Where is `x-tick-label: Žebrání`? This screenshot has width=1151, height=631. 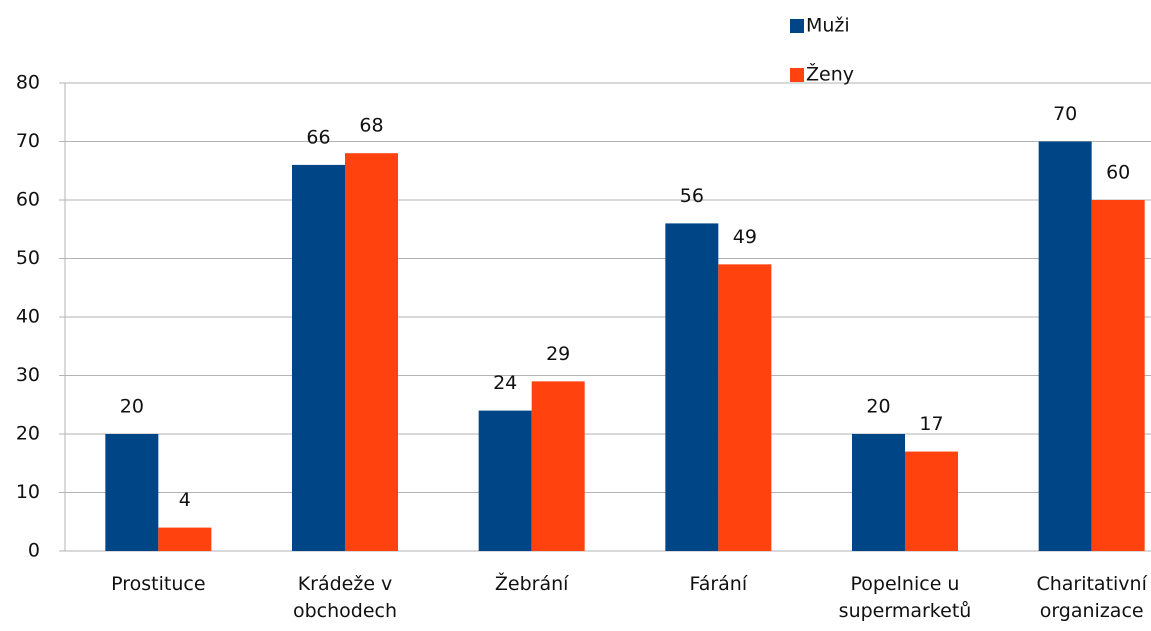 x-tick-label: Žebrání is located at coordinates (531, 584).